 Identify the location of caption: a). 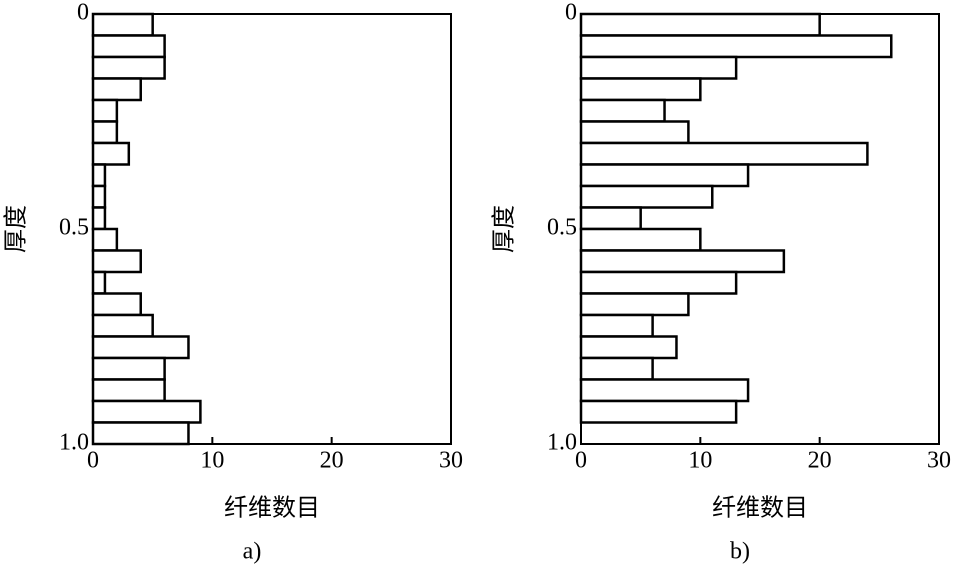
(252, 552).